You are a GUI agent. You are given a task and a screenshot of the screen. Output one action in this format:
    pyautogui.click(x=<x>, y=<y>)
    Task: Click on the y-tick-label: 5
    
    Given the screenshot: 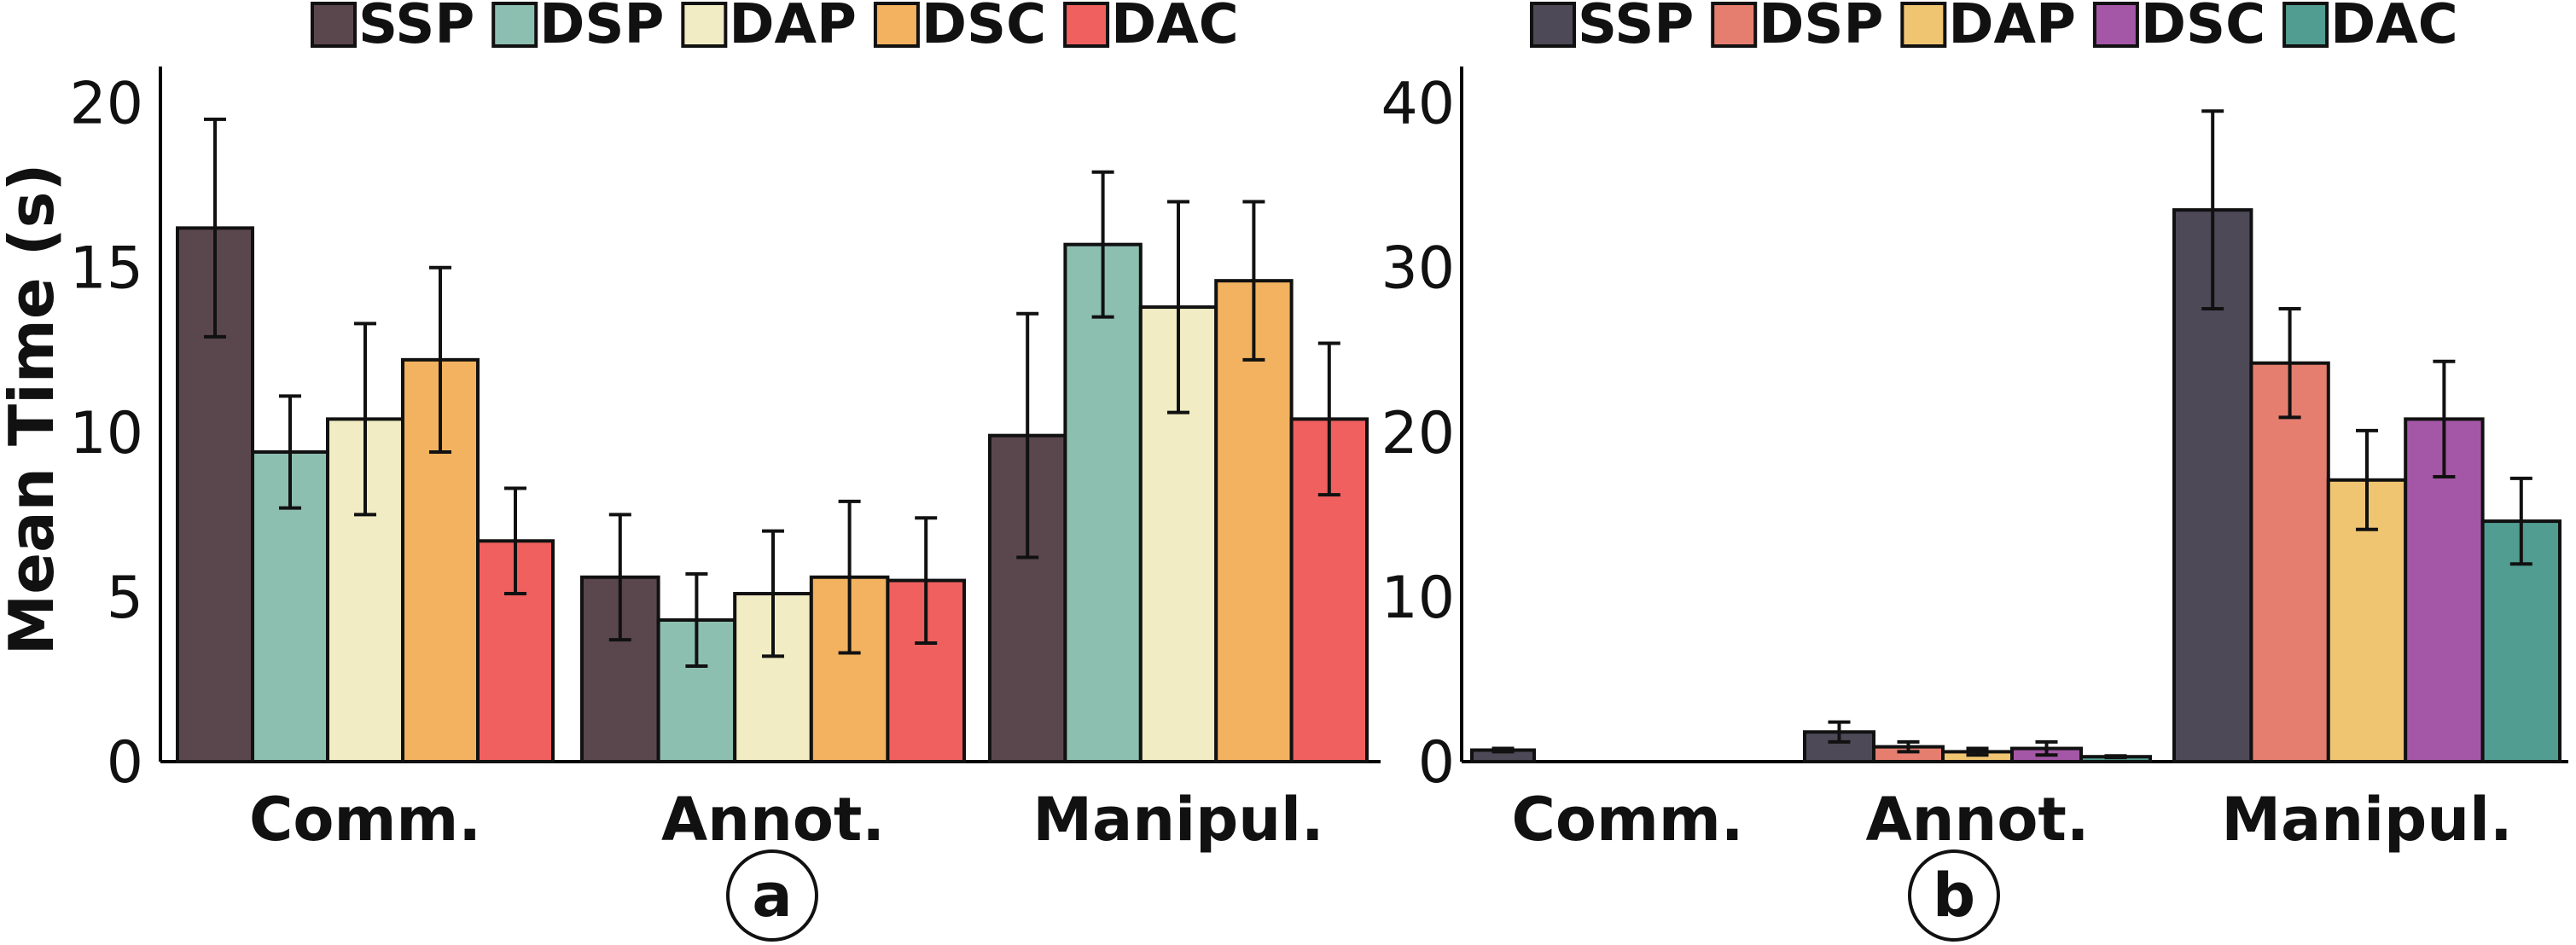 What is the action you would take?
    pyautogui.click(x=125, y=598)
    